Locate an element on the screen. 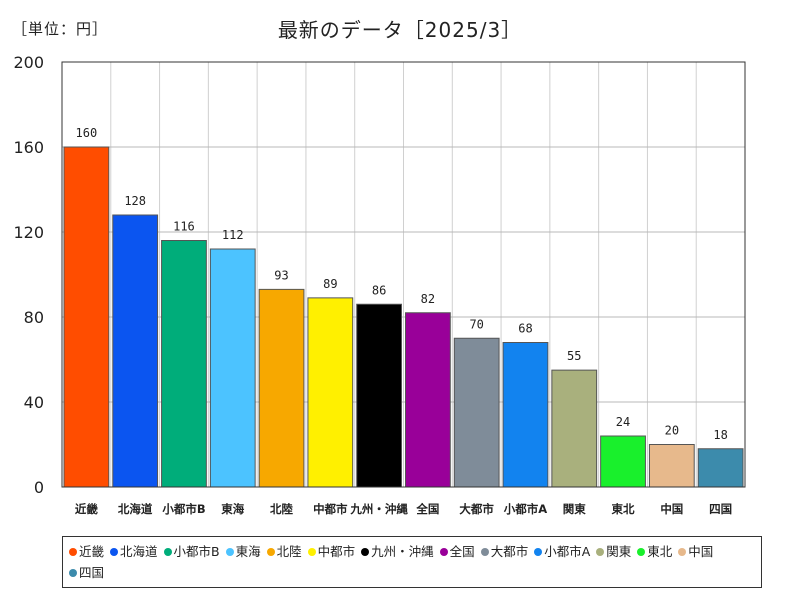  legend-item: 東北 is located at coordinates (654, 551).